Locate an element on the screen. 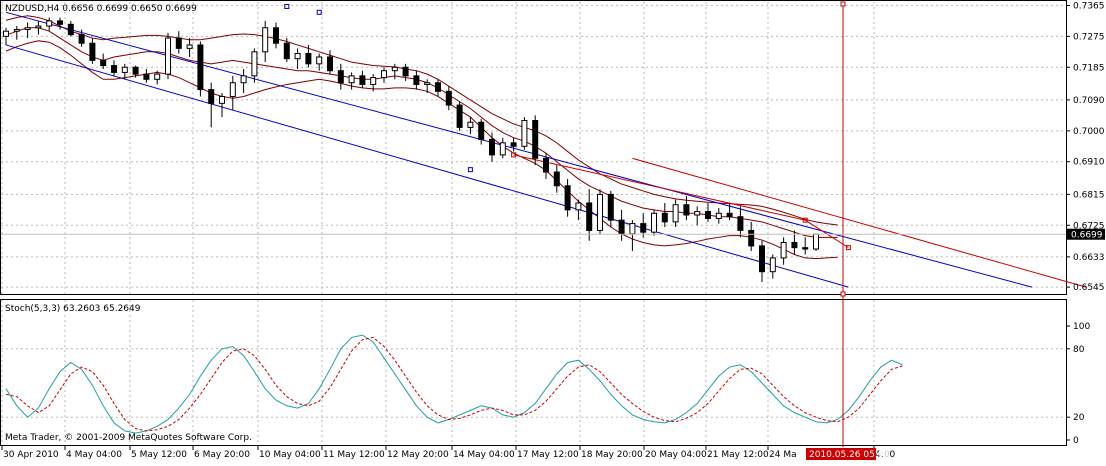  cursor-time-box is located at coordinates (841, 454).